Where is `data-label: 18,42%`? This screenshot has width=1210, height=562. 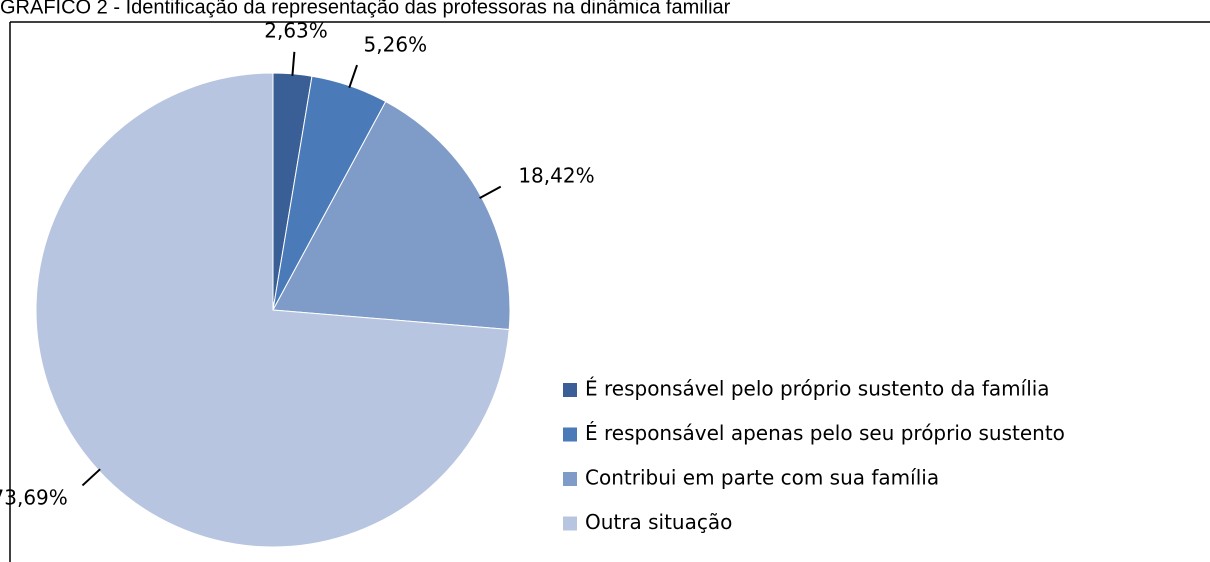 data-label: 18,42% is located at coordinates (556, 176).